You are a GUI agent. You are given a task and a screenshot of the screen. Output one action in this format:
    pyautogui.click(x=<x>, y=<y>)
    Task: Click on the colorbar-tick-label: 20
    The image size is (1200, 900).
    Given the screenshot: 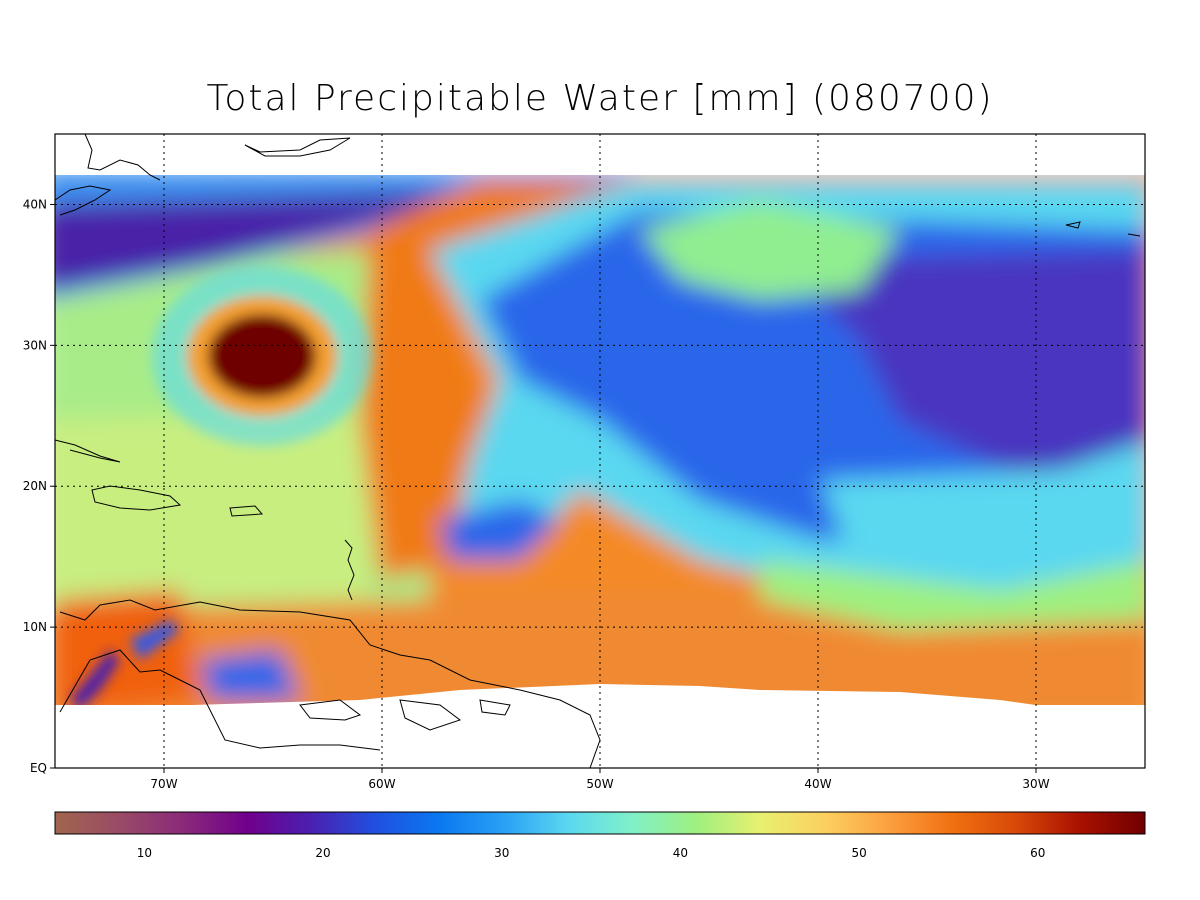 What is the action you would take?
    pyautogui.click(x=322, y=853)
    